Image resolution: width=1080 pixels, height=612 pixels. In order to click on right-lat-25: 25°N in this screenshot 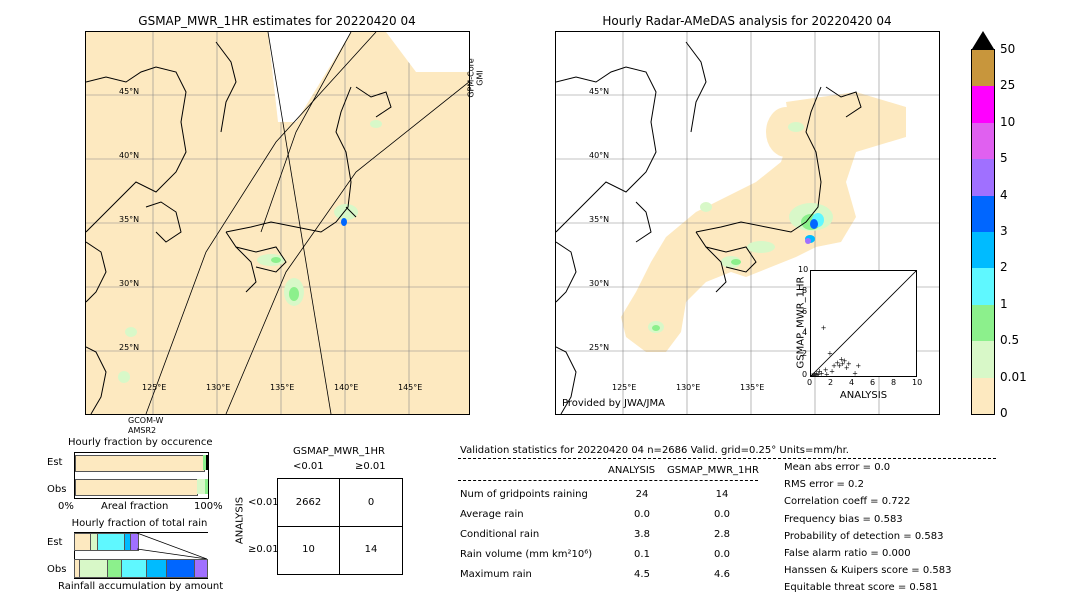, I will do `click(599, 347)`.